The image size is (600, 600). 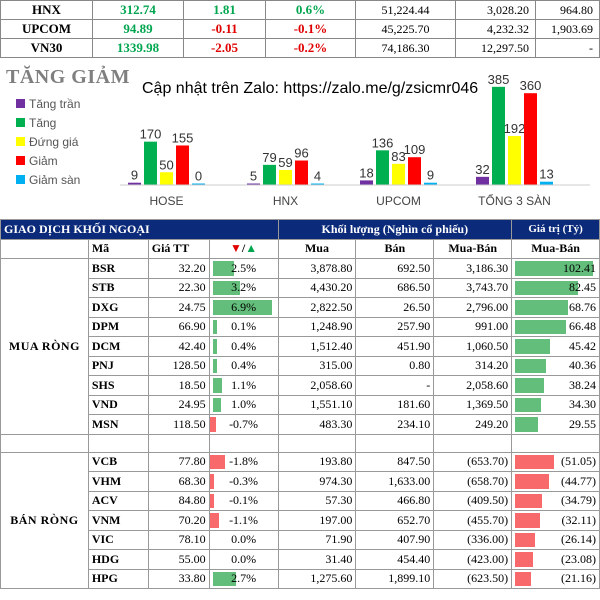 I want to click on net-volume: (623.50), so click(x=473, y=578).